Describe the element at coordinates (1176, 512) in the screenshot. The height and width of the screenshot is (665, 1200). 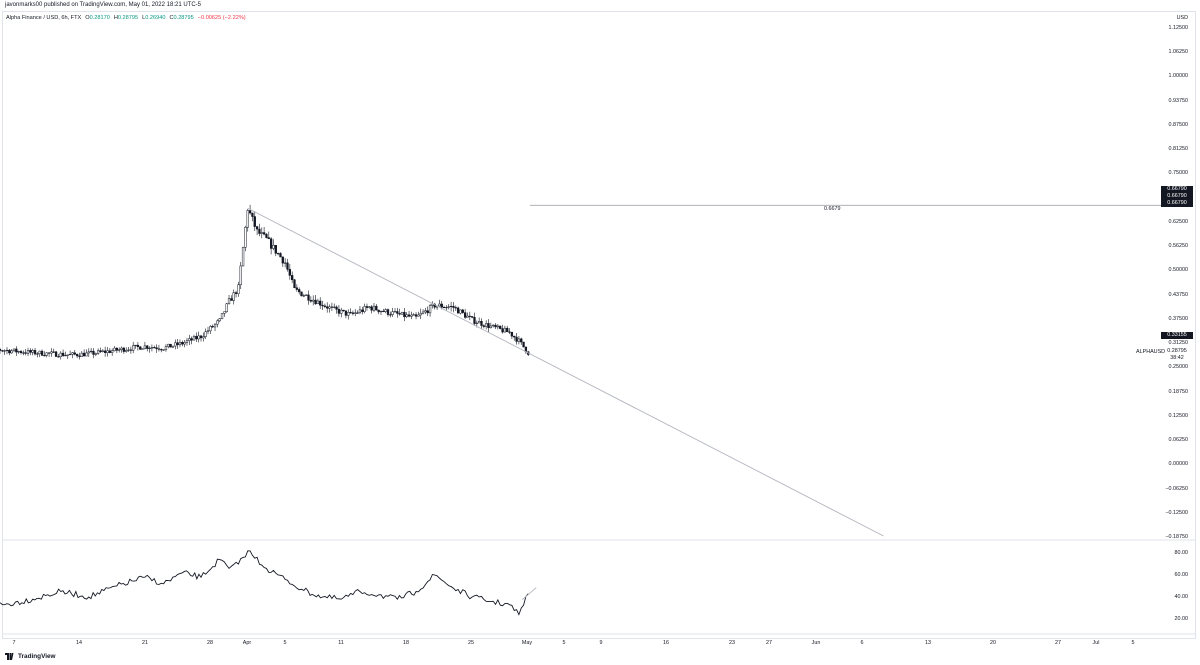
I see `price-axis-tick: −0.12500` at that location.